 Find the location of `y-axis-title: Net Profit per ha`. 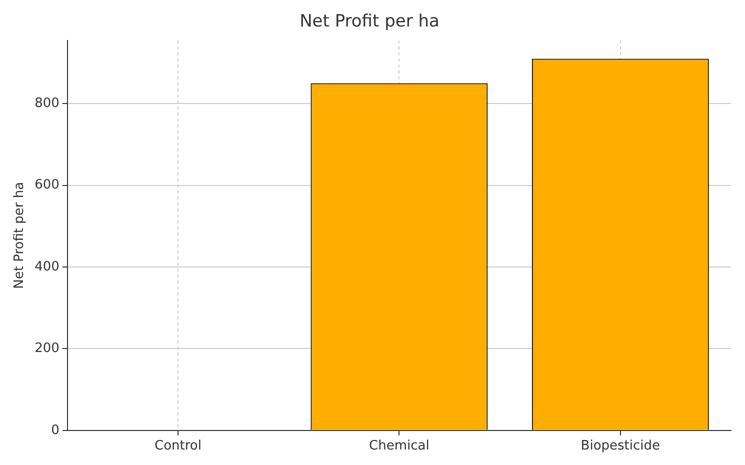

y-axis-title: Net Profit per ha is located at coordinates (20, 235).